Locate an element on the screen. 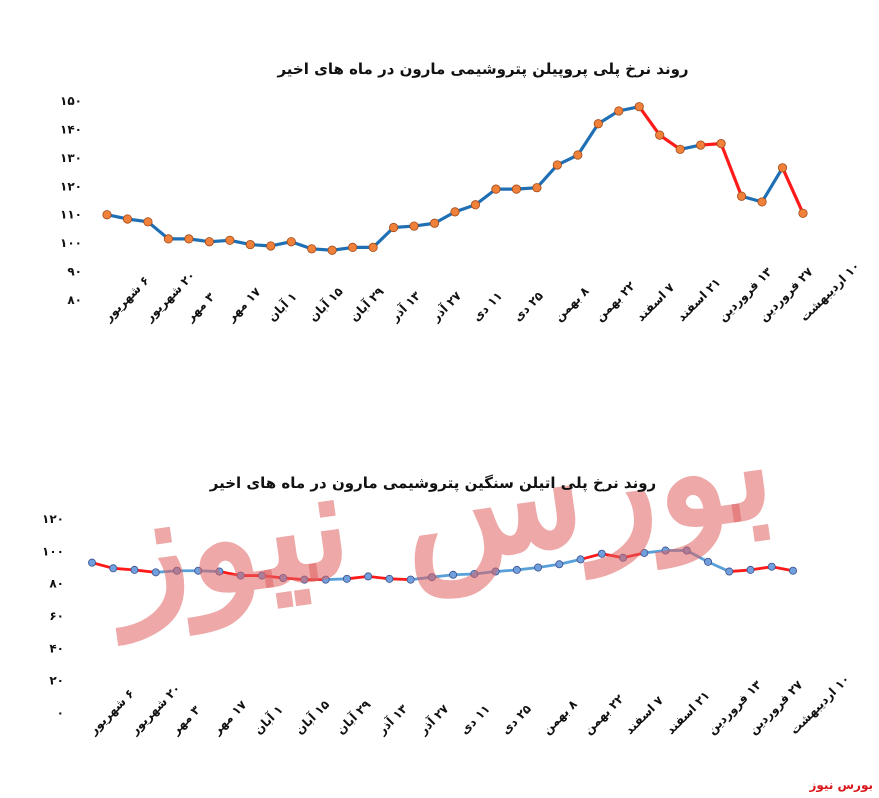  x-tick-label: ۱۱ دی is located at coordinates (487, 306).